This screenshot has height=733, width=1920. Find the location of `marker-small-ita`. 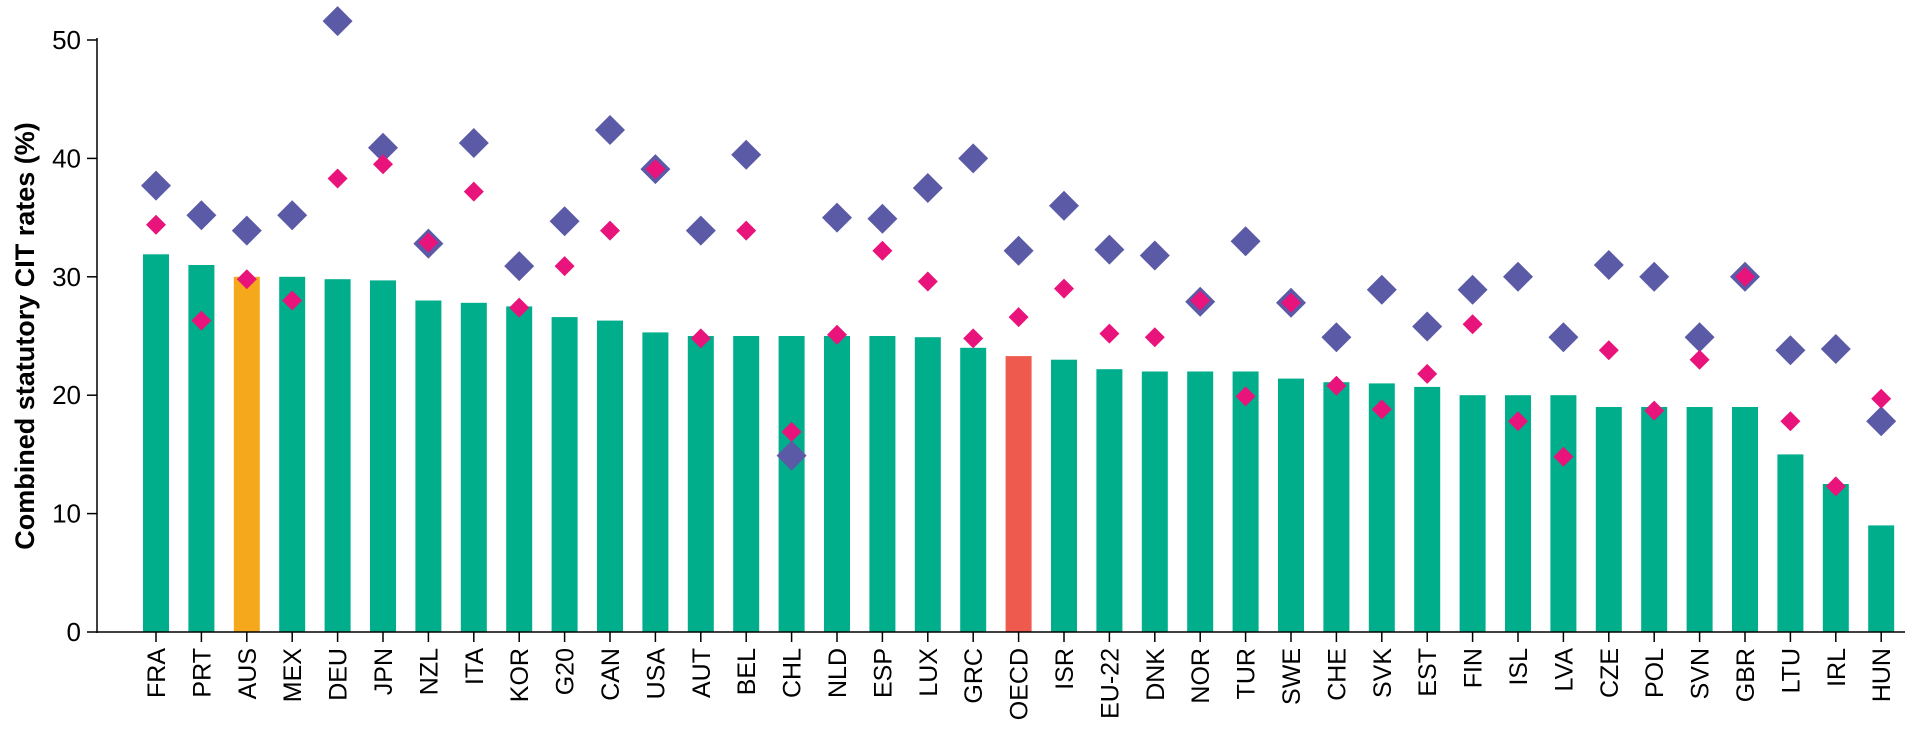

marker-small-ita is located at coordinates (473, 191).